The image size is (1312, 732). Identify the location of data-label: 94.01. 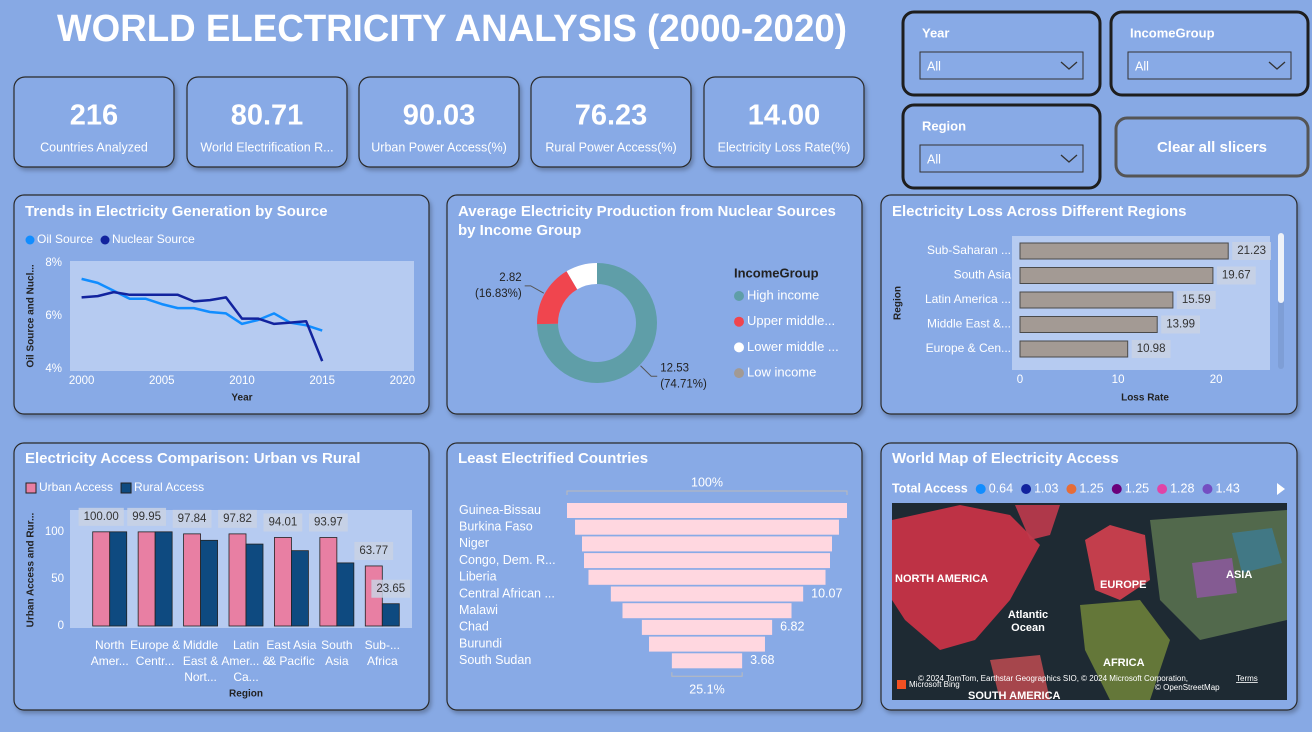
(283, 523).